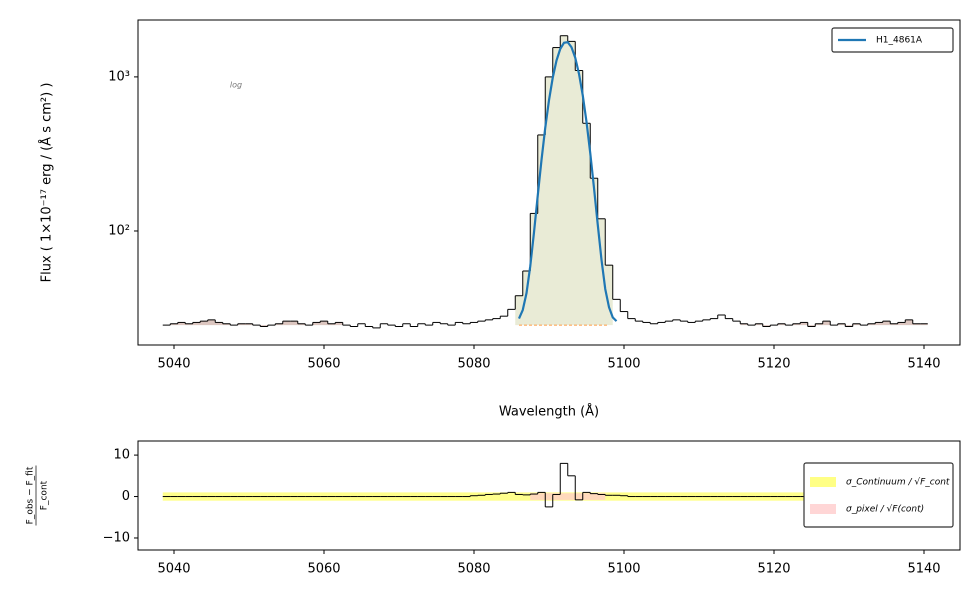 The height and width of the screenshot is (610, 980). I want to click on y-tick-label: 10², so click(119, 230).